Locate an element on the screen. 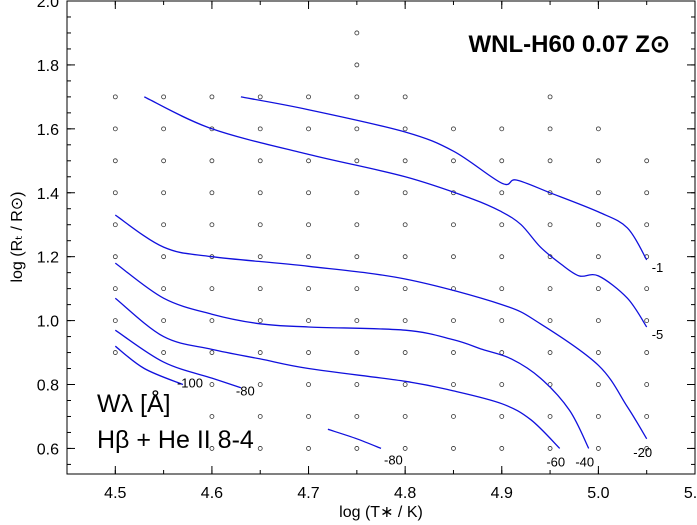  y-tick-label: 1.6 is located at coordinates (48, 130).